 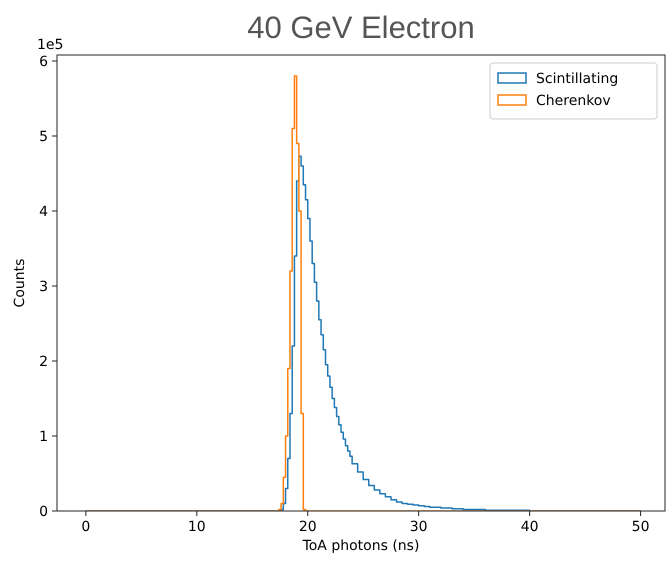 What do you see at coordinates (85, 527) in the screenshot?
I see `x-tick-label: 0` at bounding box center [85, 527].